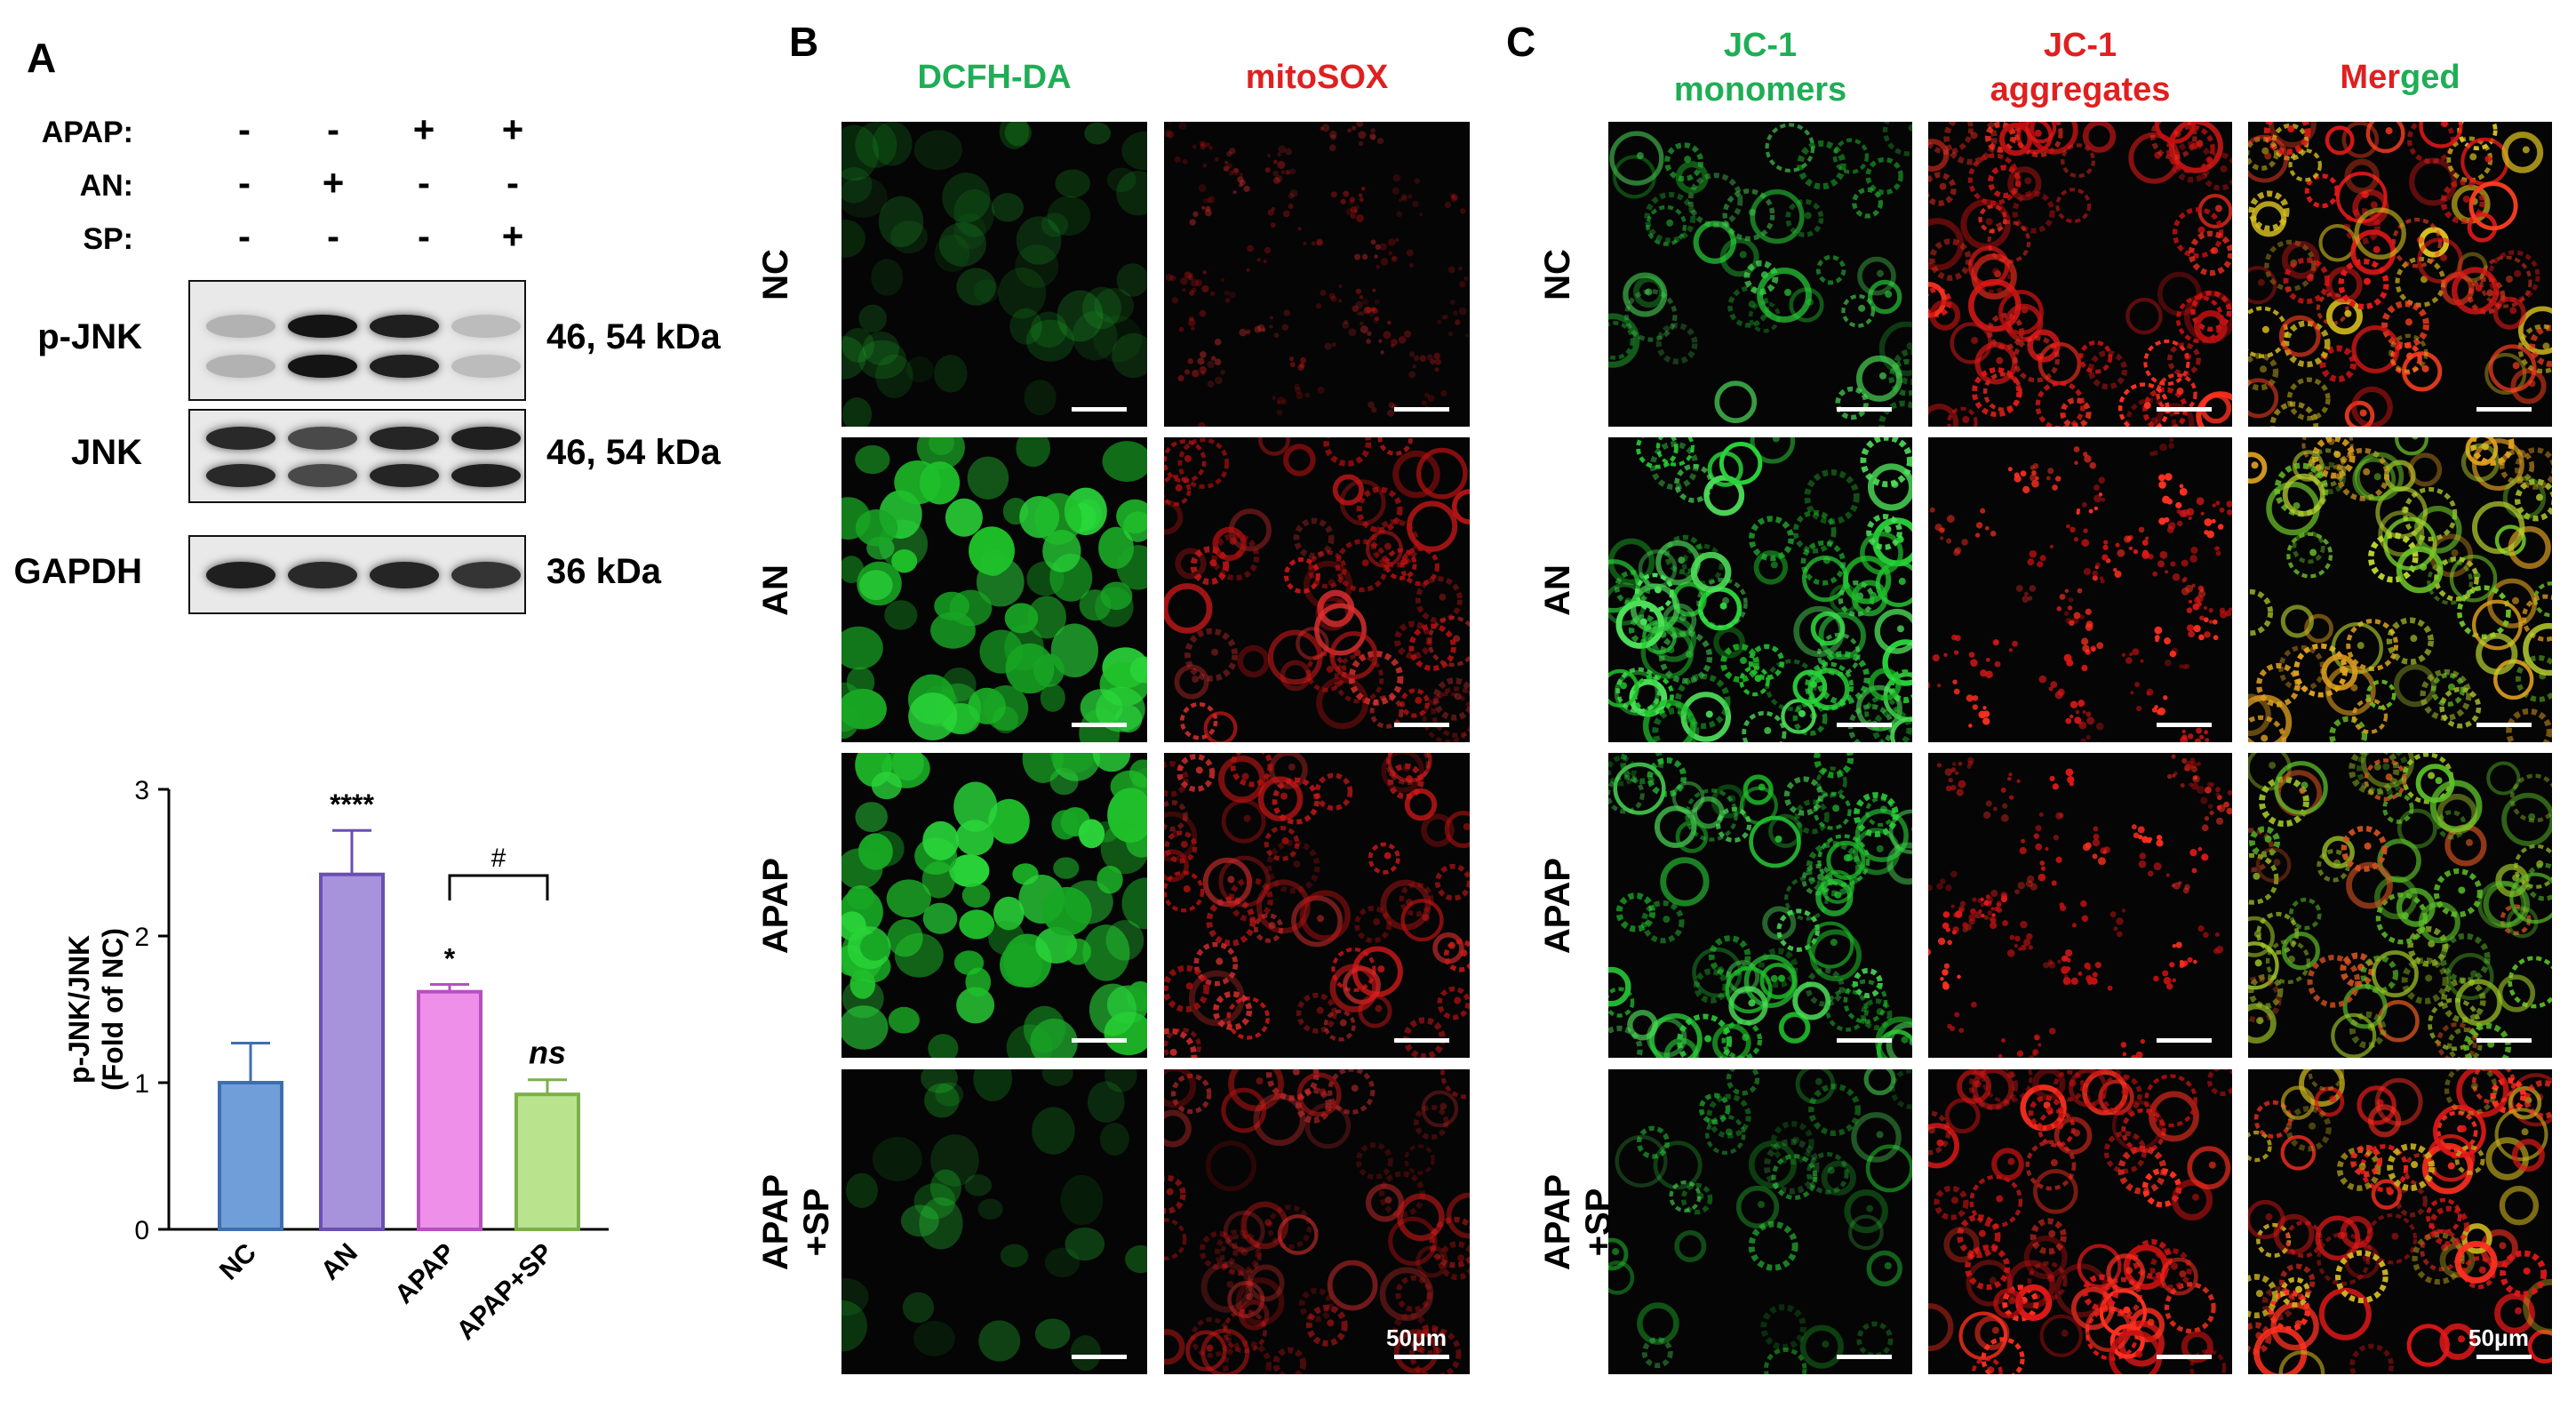 This screenshot has width=2576, height=1408. I want to click on comparison-bracket, so click(499, 887).